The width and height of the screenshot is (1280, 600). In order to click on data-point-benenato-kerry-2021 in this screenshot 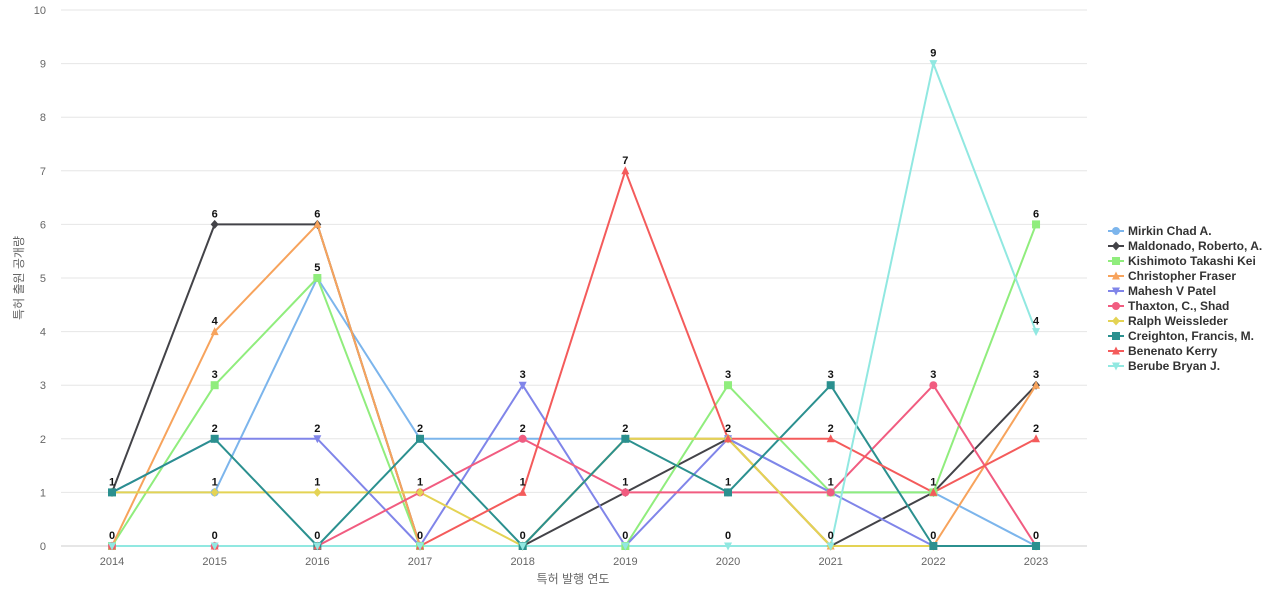, I will do `click(830, 438)`.